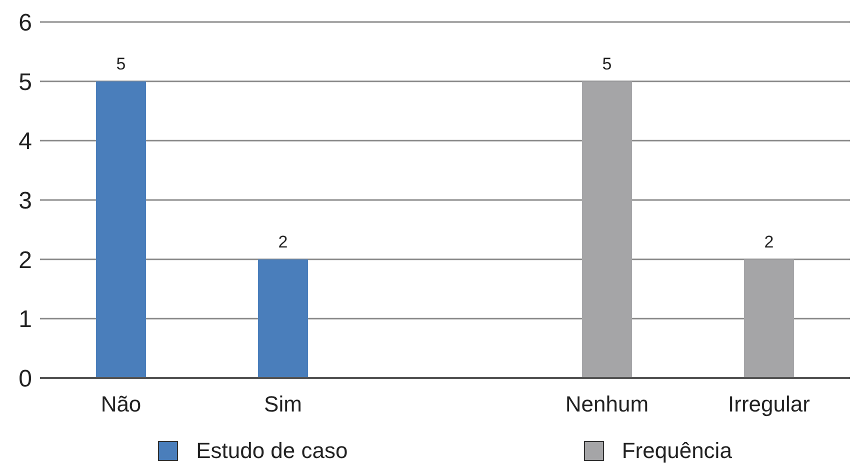 The width and height of the screenshot is (852, 470). Describe the element at coordinates (677, 451) in the screenshot. I see `legend-label: Frequência` at that location.